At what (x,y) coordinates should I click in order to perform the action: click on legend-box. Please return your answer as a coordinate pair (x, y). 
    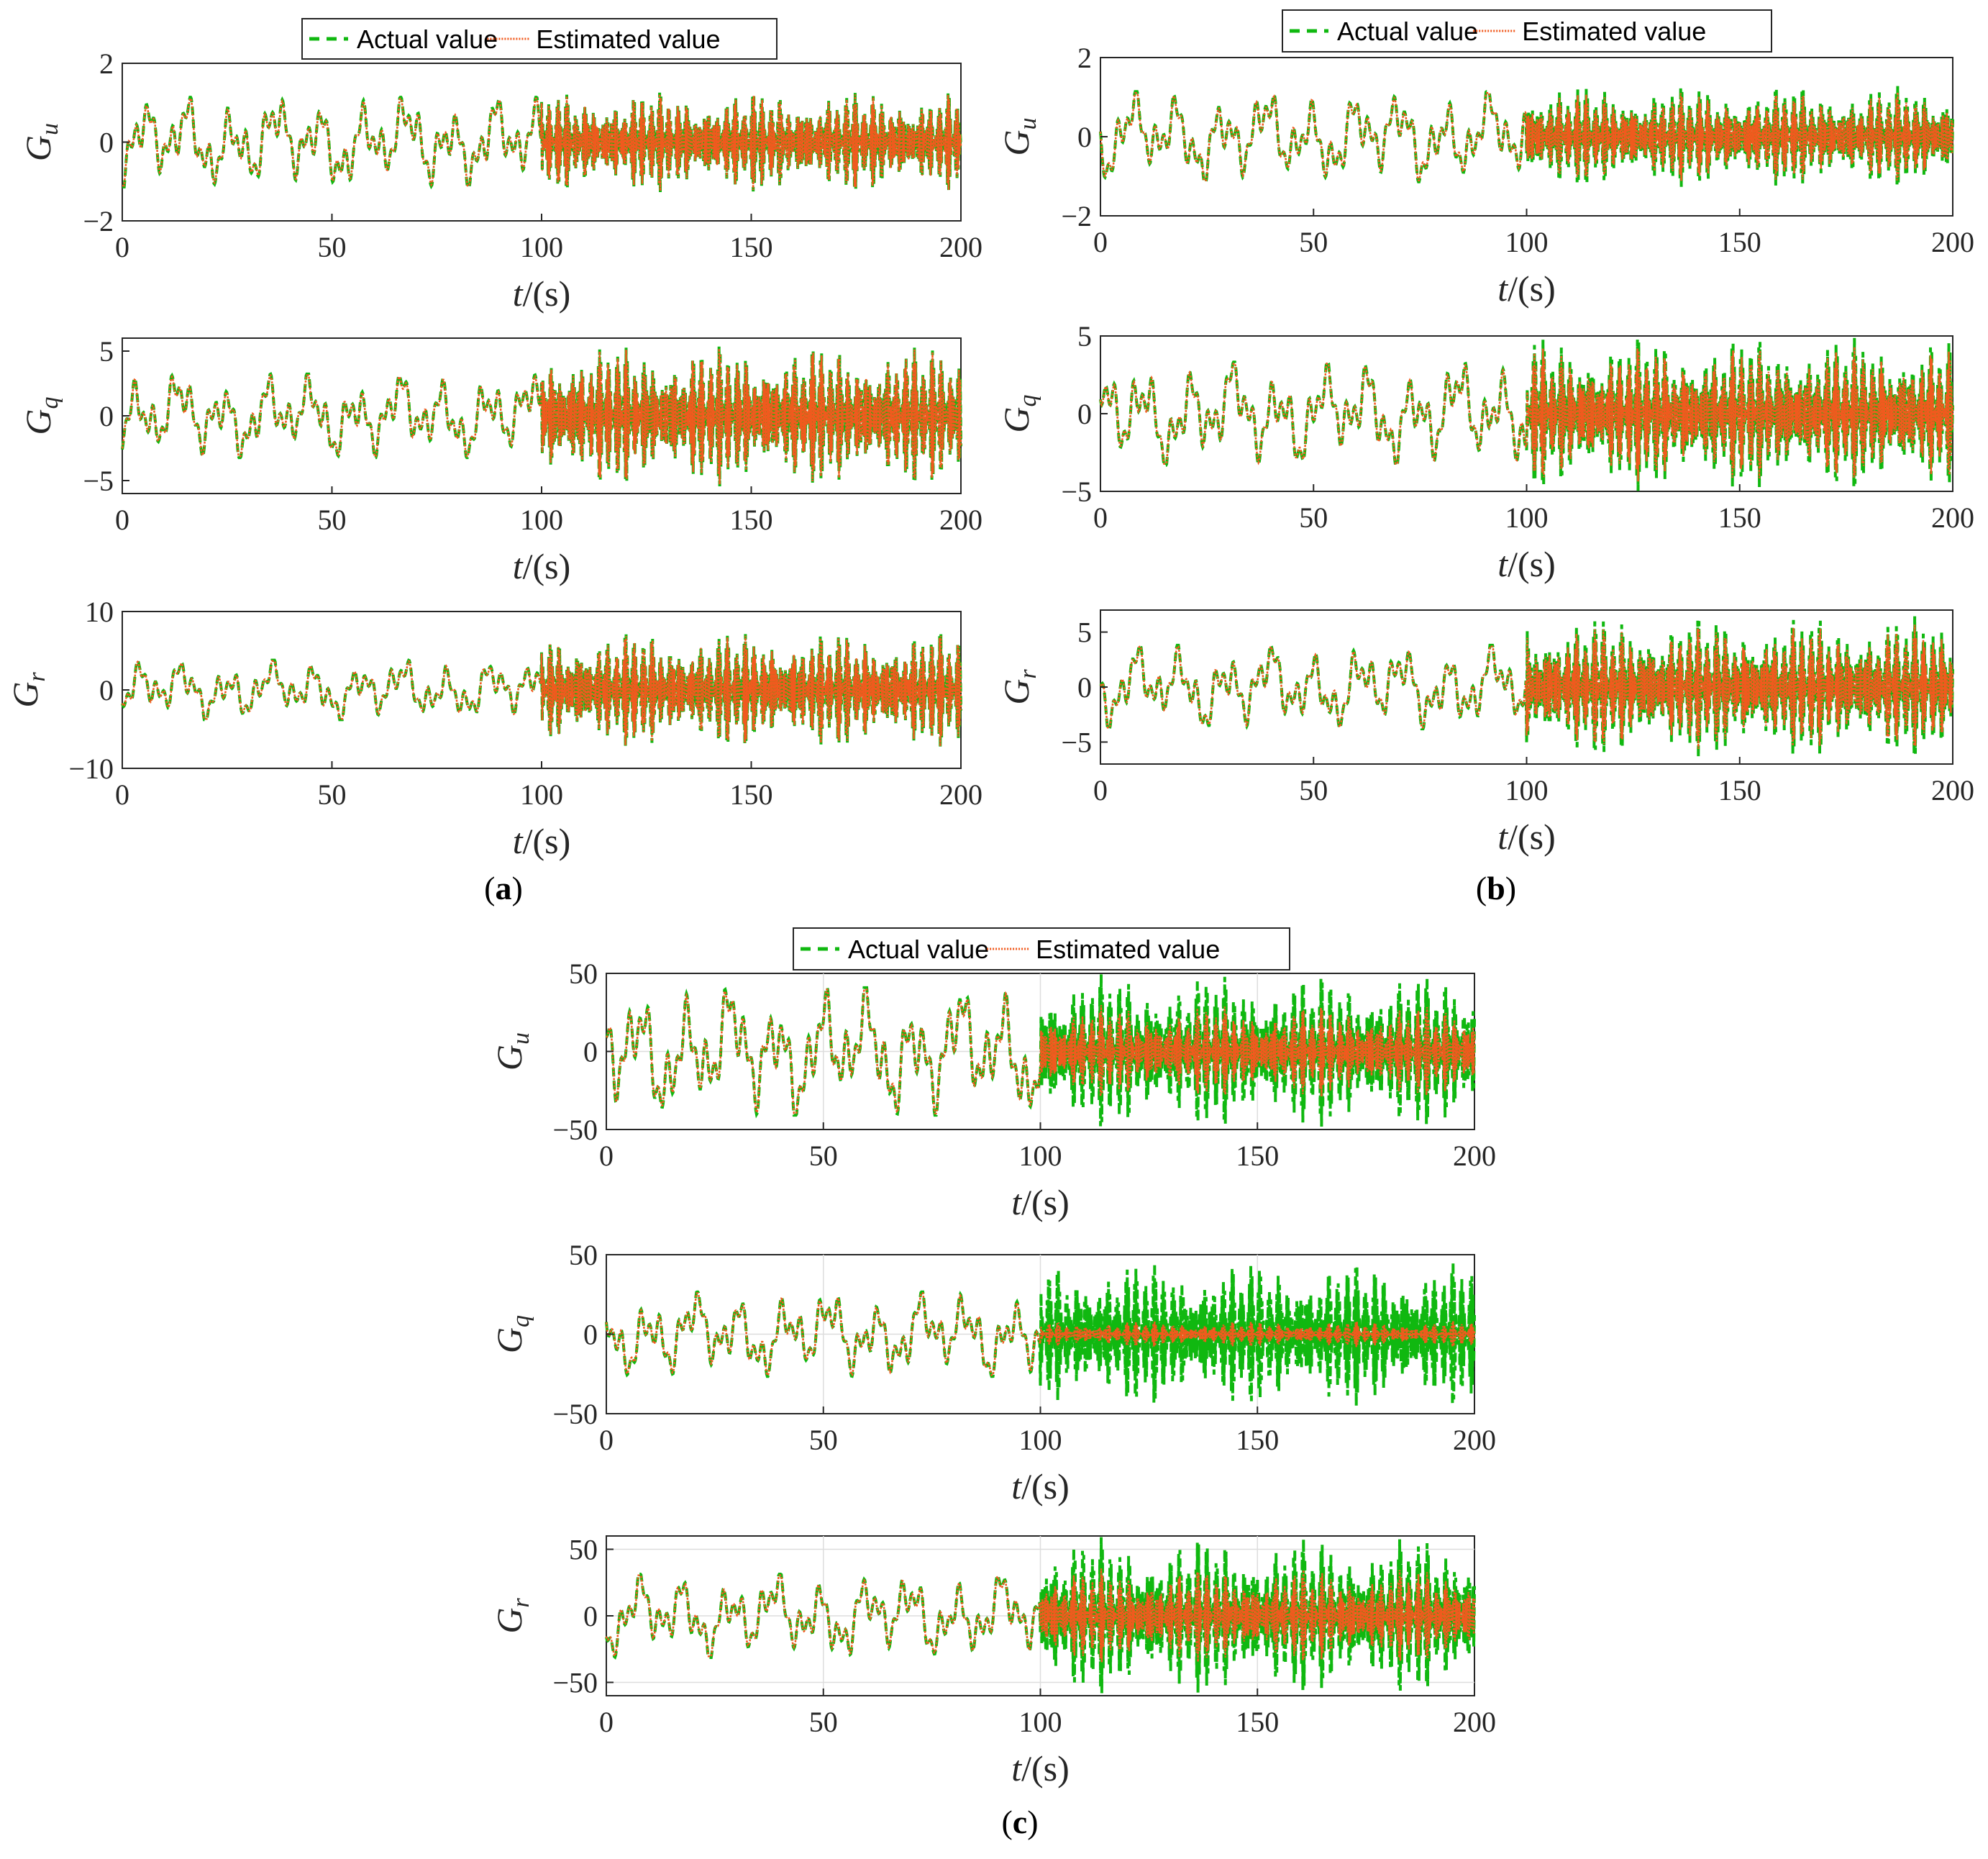
    Looking at the image, I should click on (539, 39).